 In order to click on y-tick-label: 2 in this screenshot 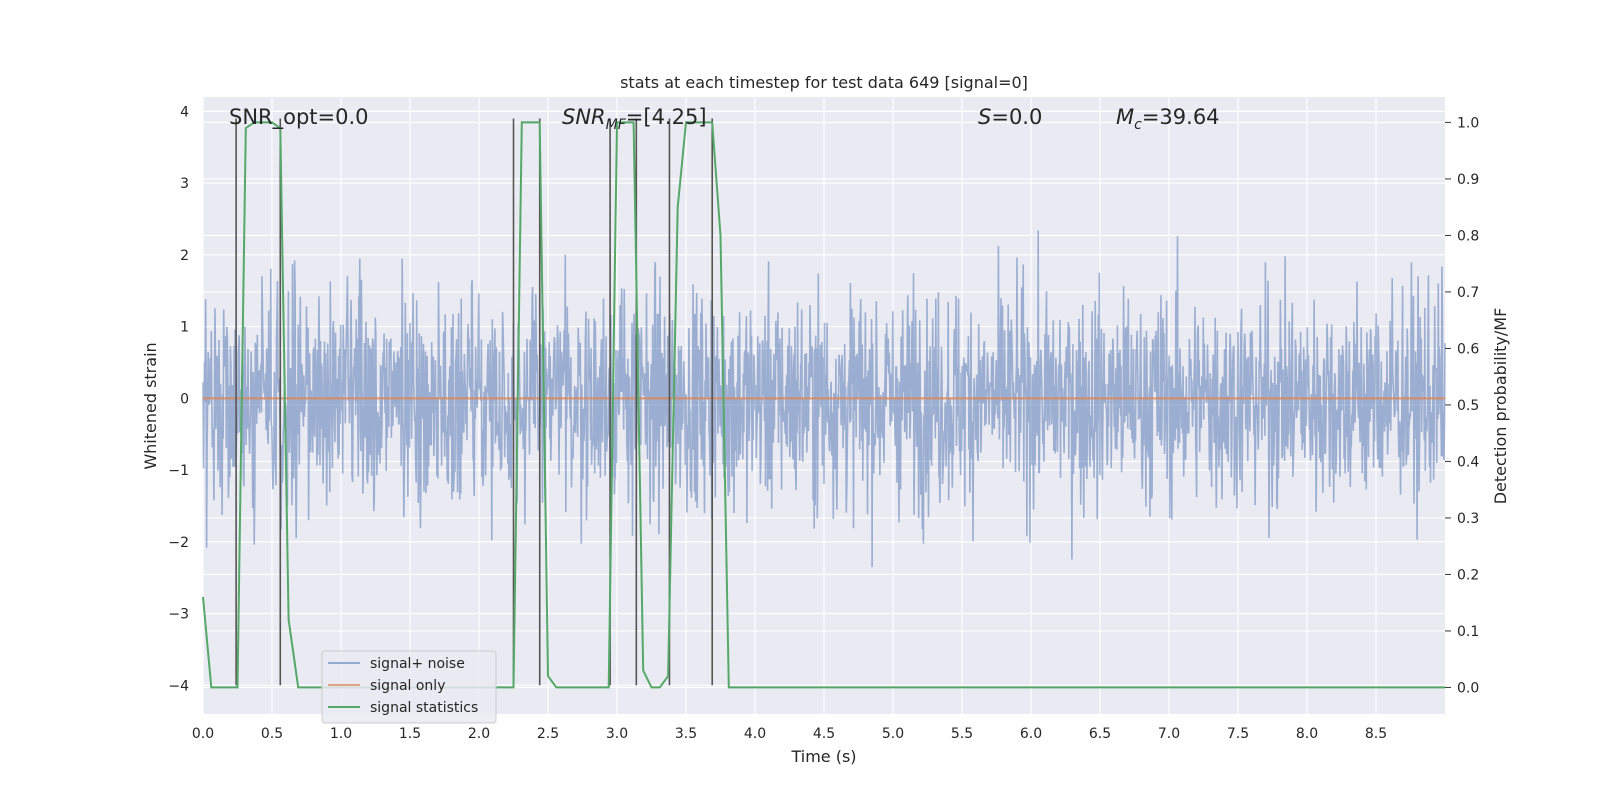, I will do `click(184, 256)`.